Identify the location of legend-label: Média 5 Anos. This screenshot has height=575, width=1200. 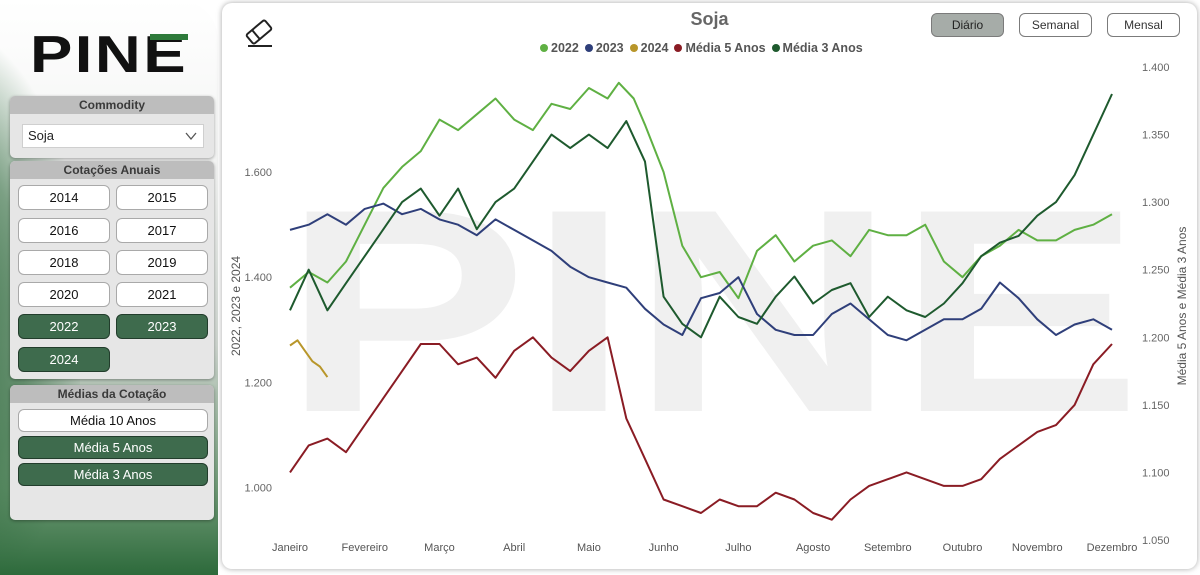
(725, 48).